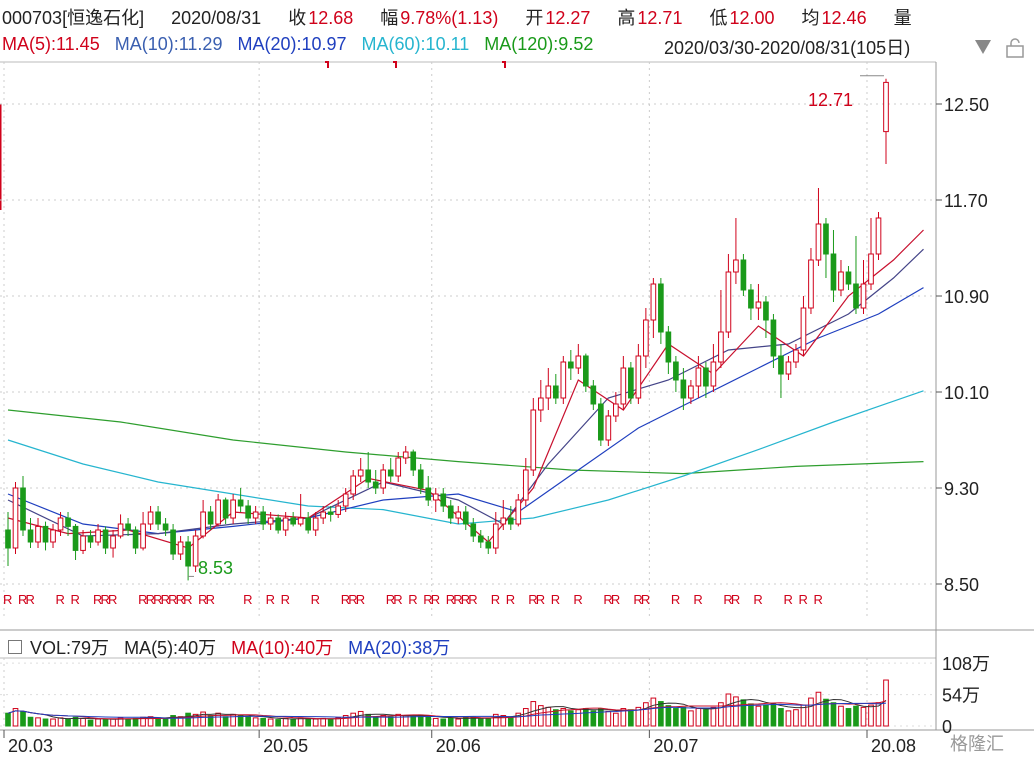 The width and height of the screenshot is (1034, 757). What do you see at coordinates (51, 44) in the screenshot?
I see `ma5-legend: MA(5):11.45` at bounding box center [51, 44].